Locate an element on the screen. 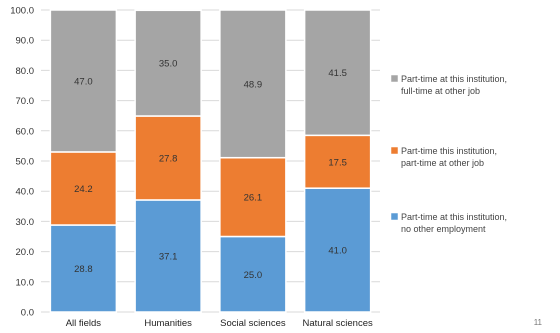 The width and height of the screenshot is (560, 333). y-tick-label: 10.0 is located at coordinates (25, 282).